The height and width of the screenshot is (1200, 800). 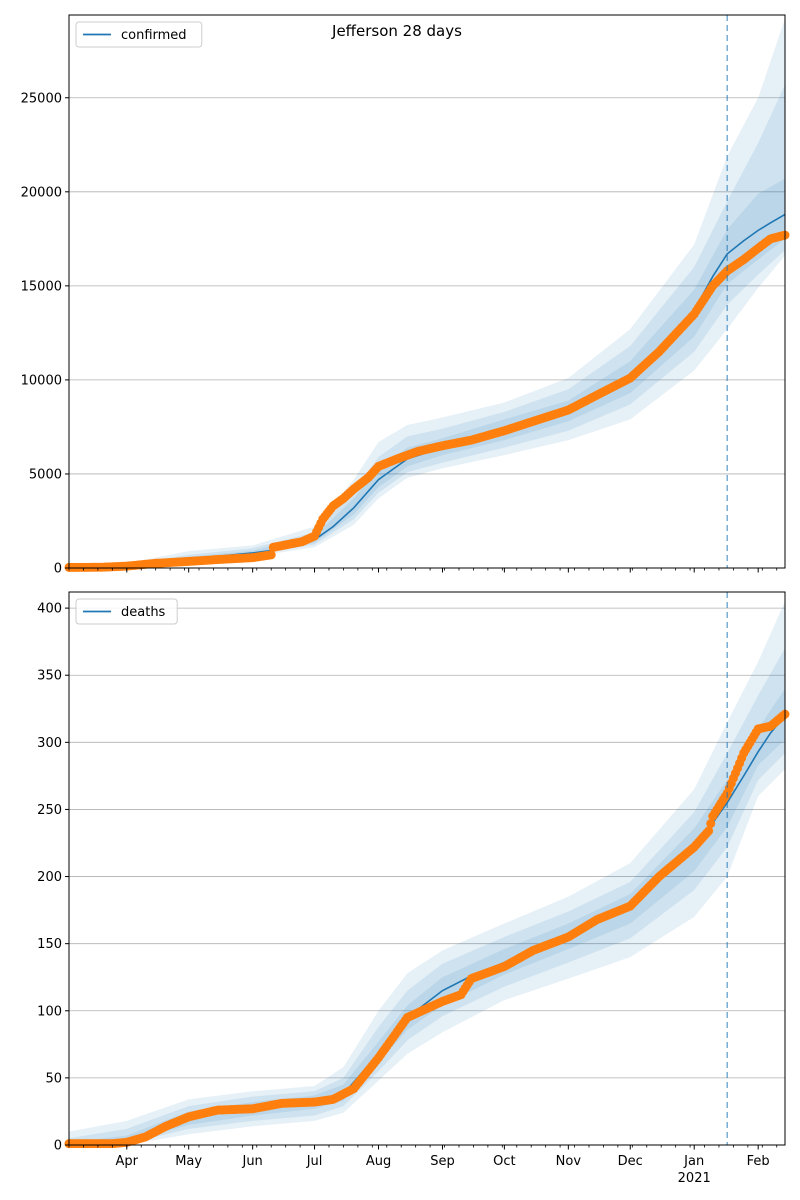 I want to click on y-tick-label: 150, so click(x=49, y=944).